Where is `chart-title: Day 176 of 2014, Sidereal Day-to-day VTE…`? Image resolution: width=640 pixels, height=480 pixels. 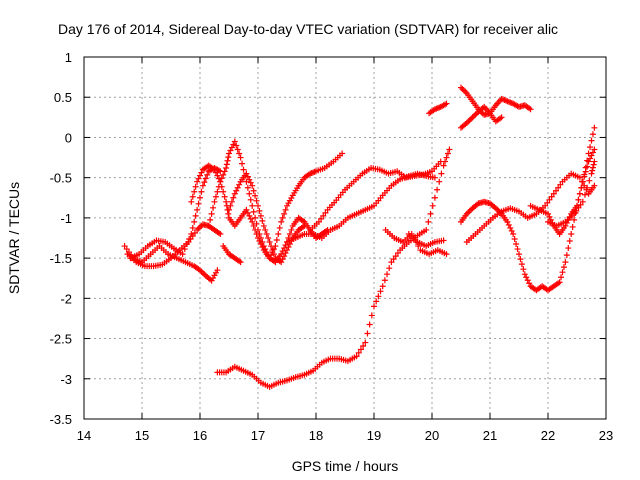
chart-title: Day 176 of 2014, Sidereal Day-to-day VTE… is located at coordinates (308, 29).